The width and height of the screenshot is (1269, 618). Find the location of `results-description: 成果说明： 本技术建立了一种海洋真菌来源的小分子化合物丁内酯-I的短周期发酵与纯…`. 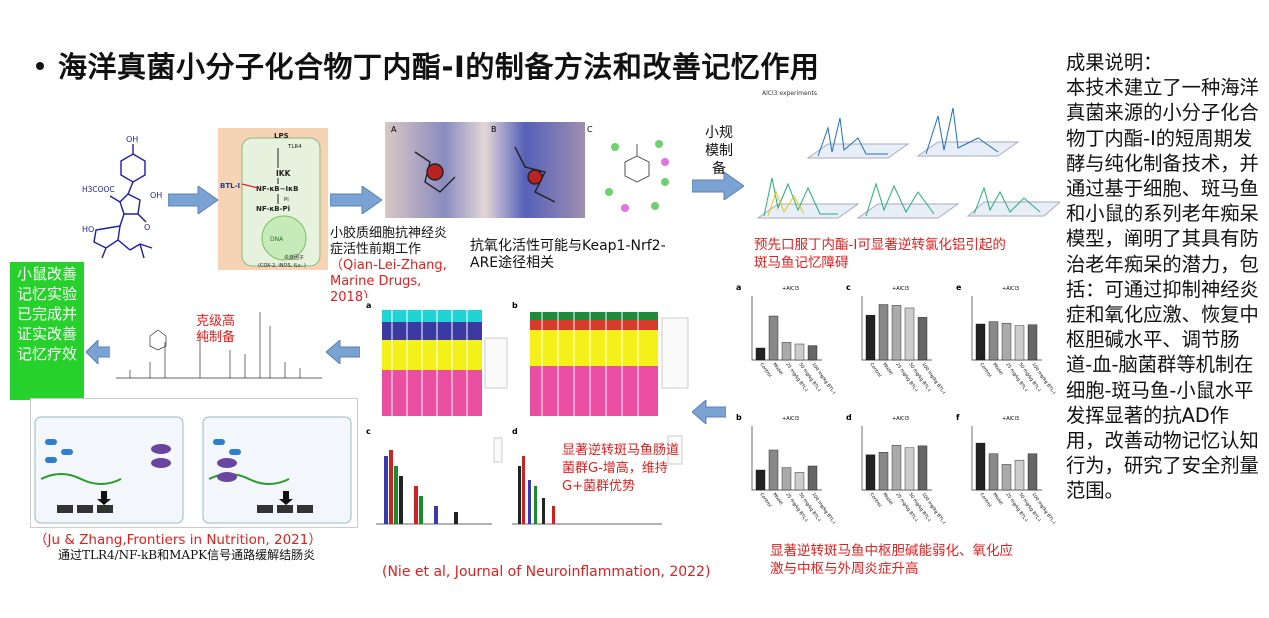

results-description: 成果说明： 本技术建立了一种海洋真菌来源的小分子化合物丁内酯-I的短周期发酵与纯… is located at coordinates (1164, 277).